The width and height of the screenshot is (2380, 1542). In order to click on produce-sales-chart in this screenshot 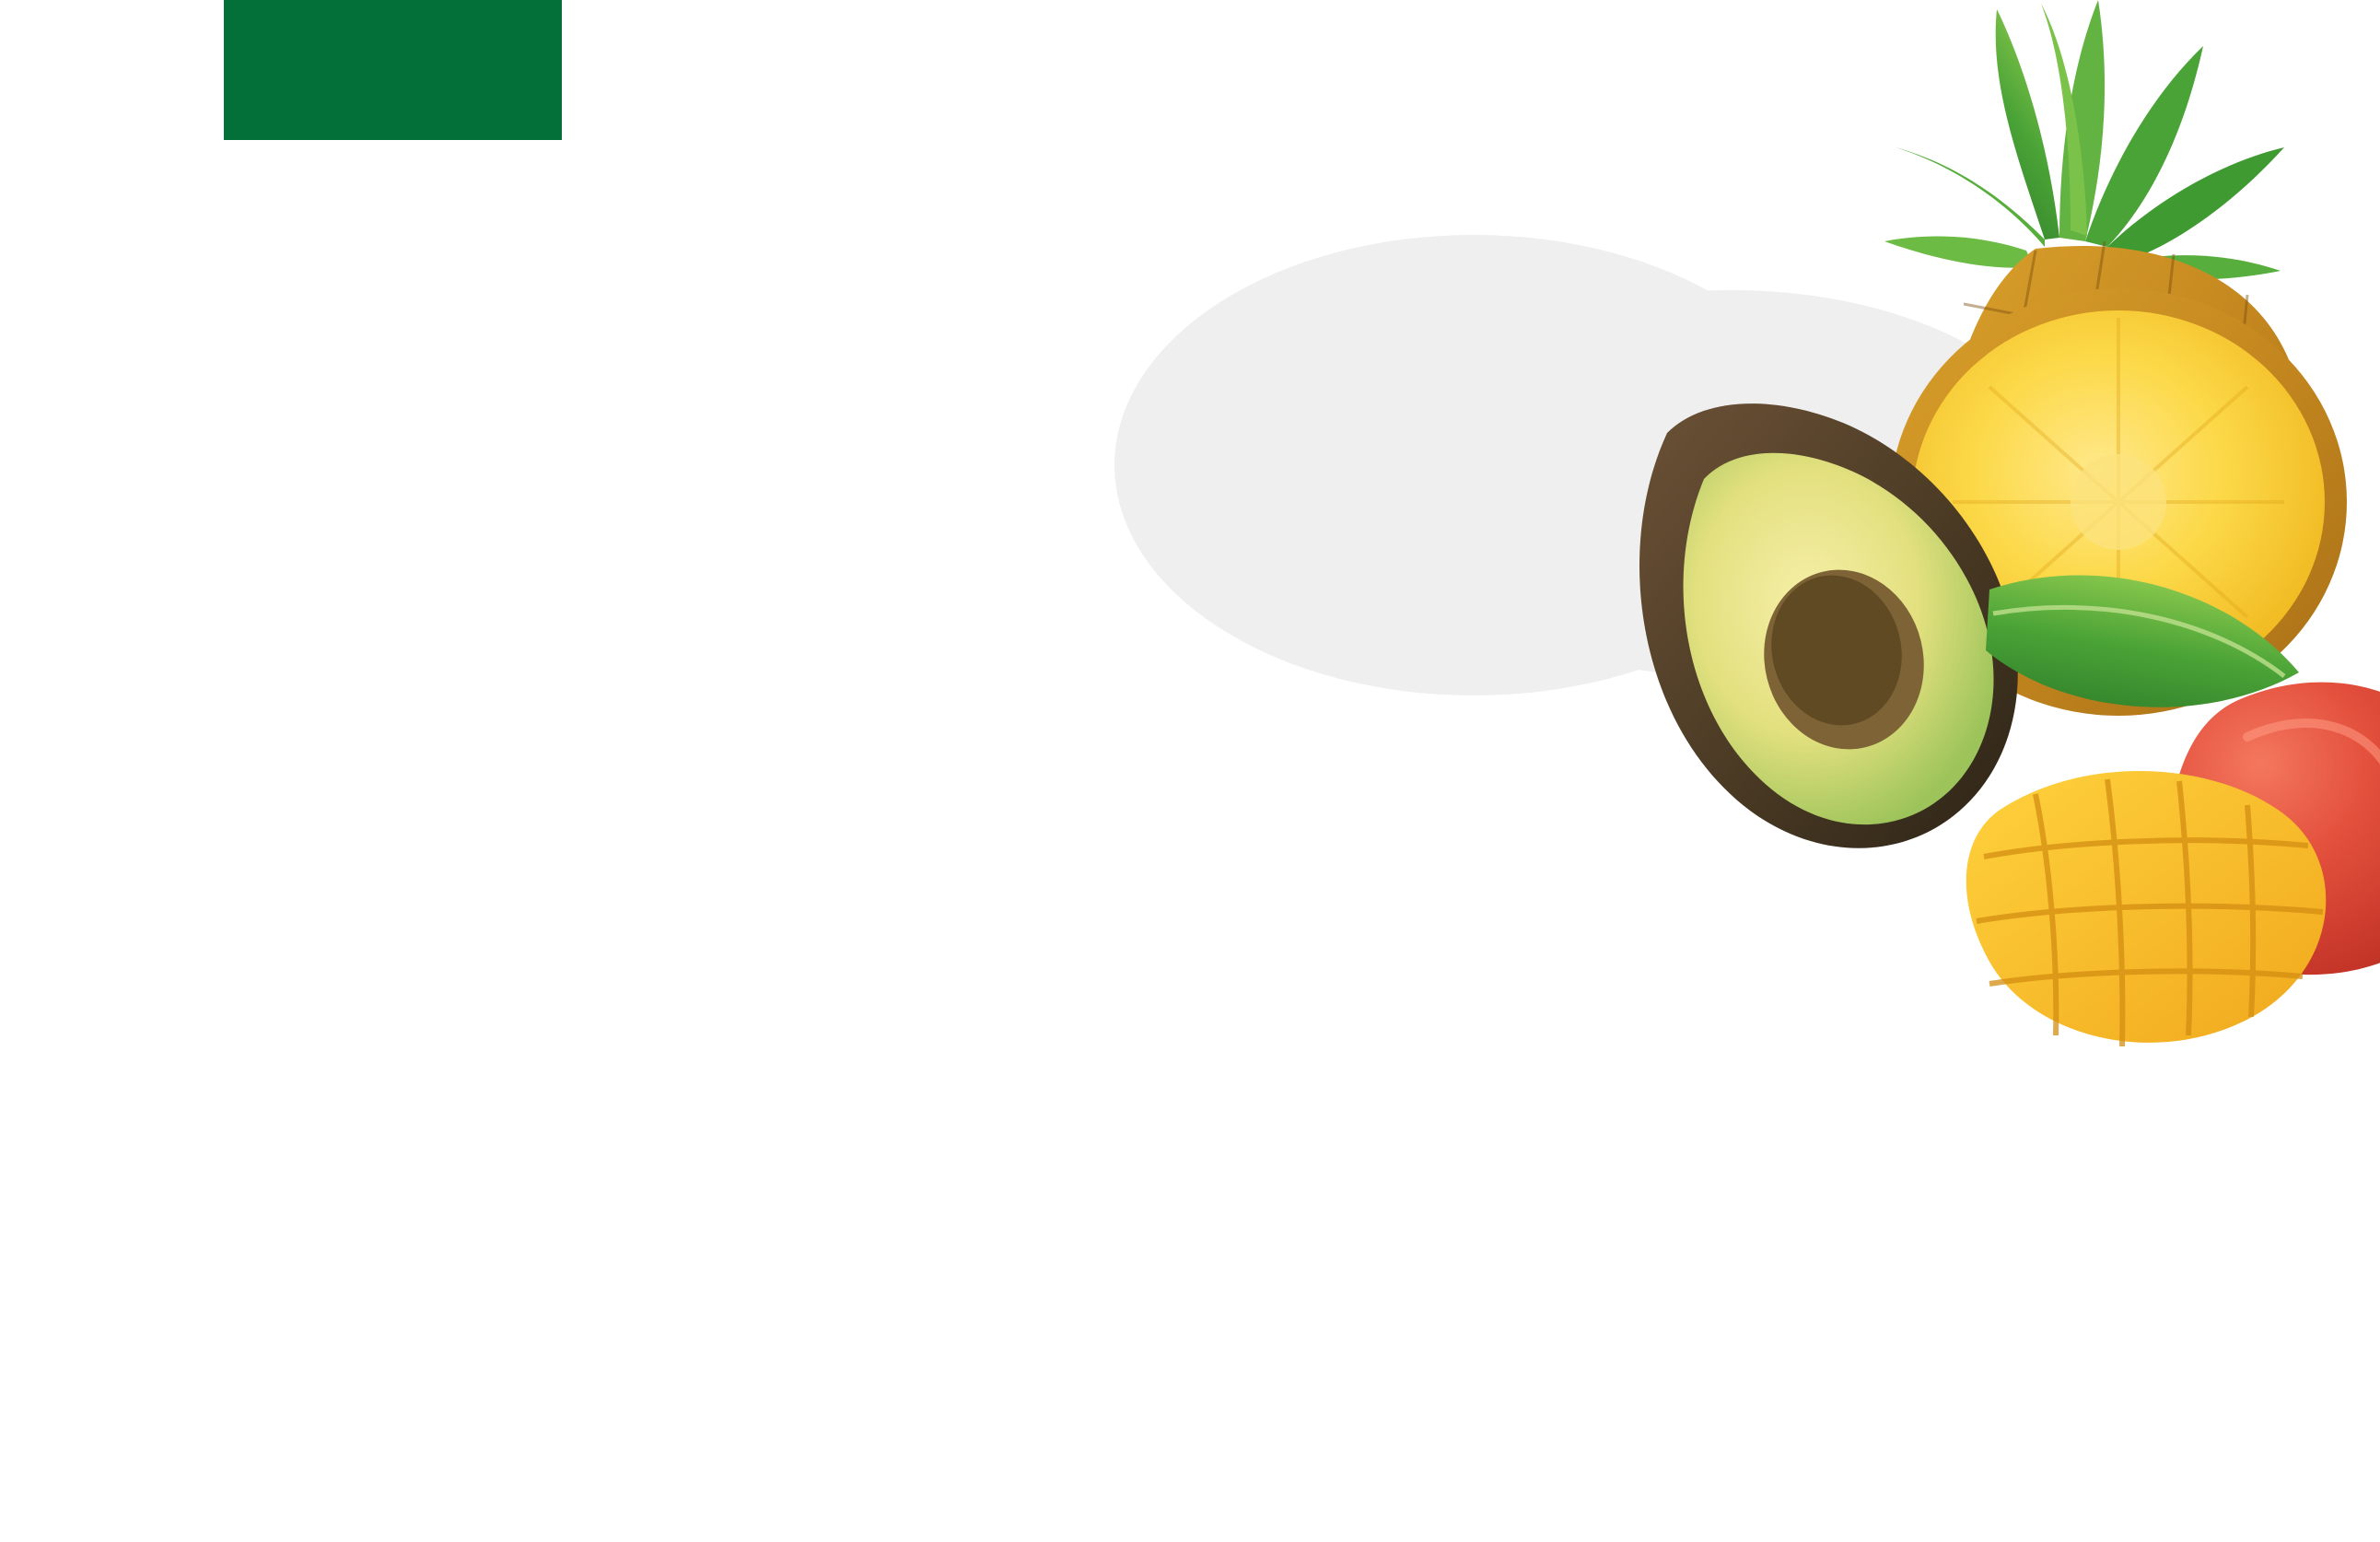, I will do `click(393, 70)`.